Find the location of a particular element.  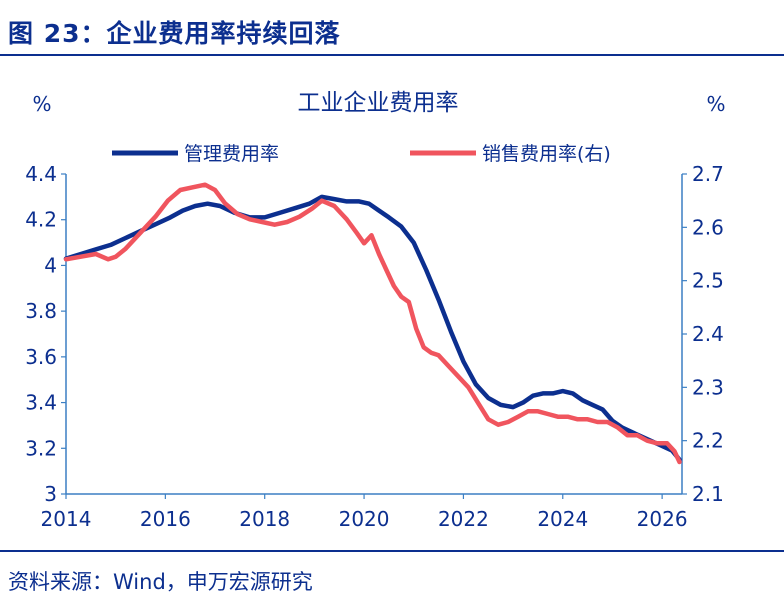

left-tick-label: 4.2 is located at coordinates (41, 220).